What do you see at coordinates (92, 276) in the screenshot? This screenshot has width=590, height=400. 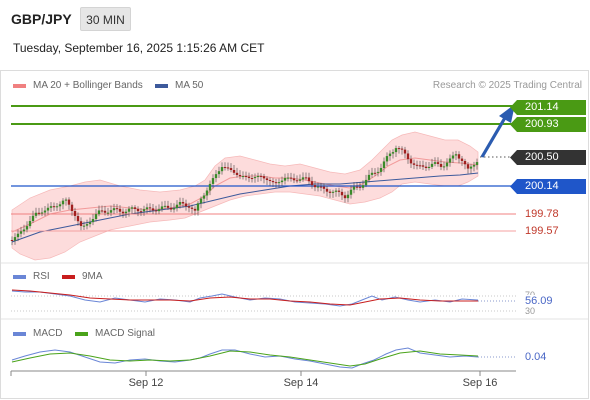 I see `legend-rsi-ma-label: 9MA` at bounding box center [92, 276].